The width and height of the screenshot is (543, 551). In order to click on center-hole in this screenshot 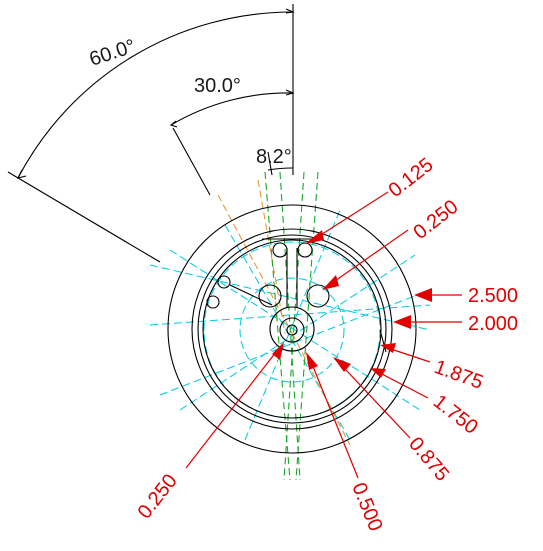, I will do `click(292, 330)`.